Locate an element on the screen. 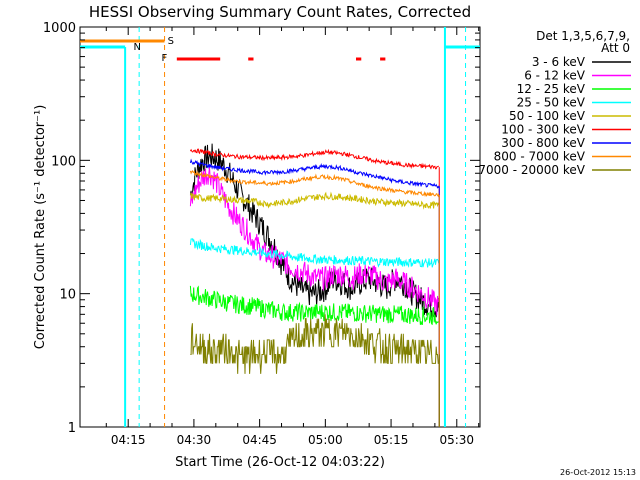 Image resolution: width=640 pixels, height=480 pixels. legend-label: 3 - 6 keV is located at coordinates (559, 62).